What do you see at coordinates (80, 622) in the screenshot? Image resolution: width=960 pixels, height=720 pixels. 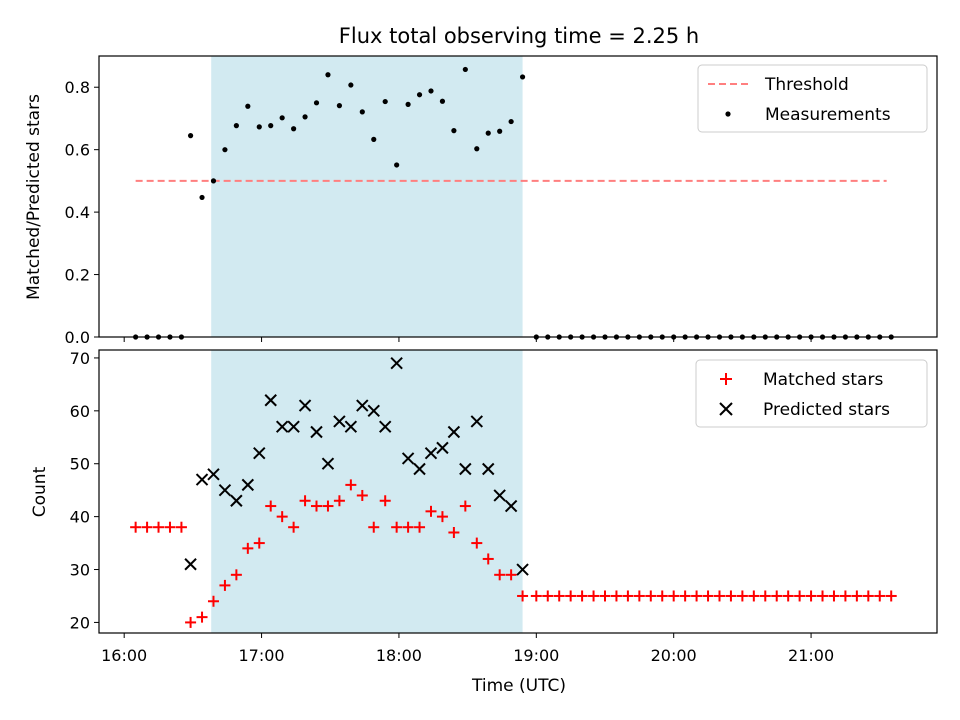 I see `bottom-y-tick-label: 20` at bounding box center [80, 622].